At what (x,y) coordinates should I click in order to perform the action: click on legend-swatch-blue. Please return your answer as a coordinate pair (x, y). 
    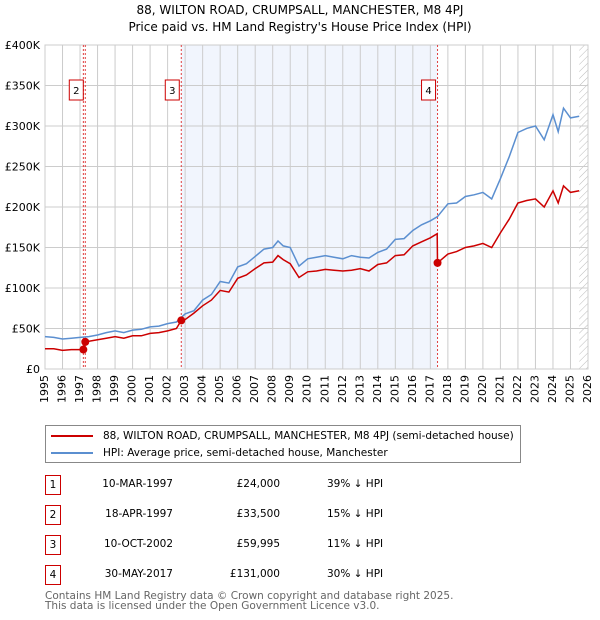
    Looking at the image, I should click on (72, 453).